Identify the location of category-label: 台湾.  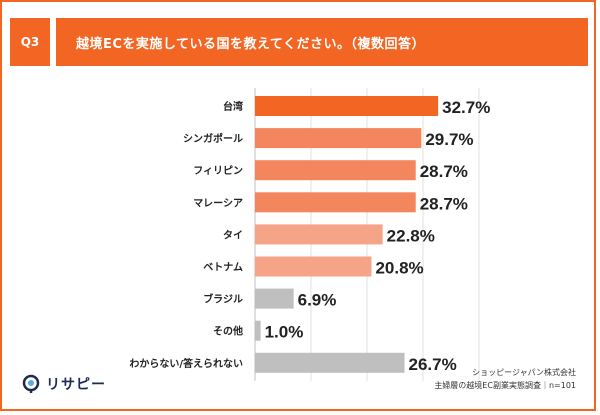
(233, 106).